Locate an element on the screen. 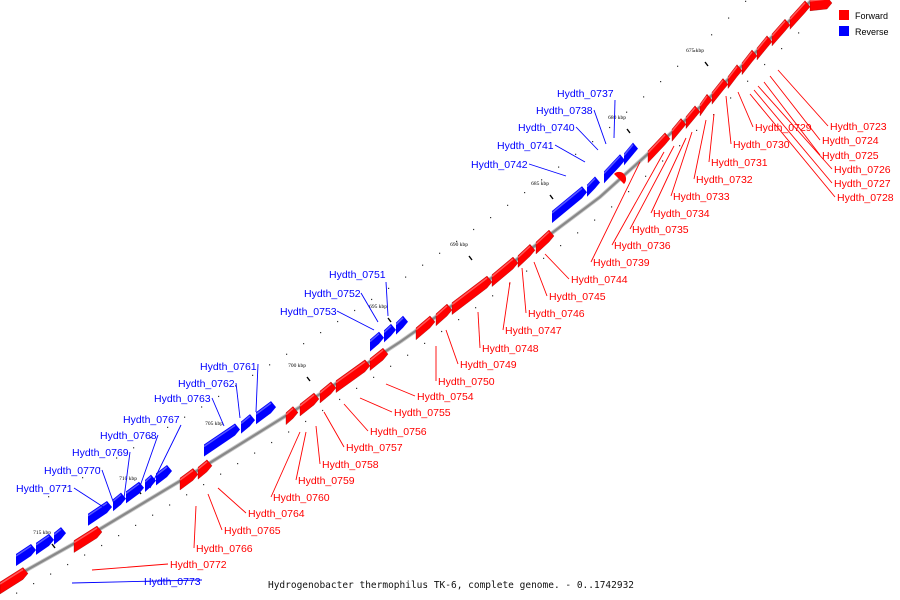 The width and height of the screenshot is (900, 600). tick-label: 690 kbp is located at coordinates (459, 245).